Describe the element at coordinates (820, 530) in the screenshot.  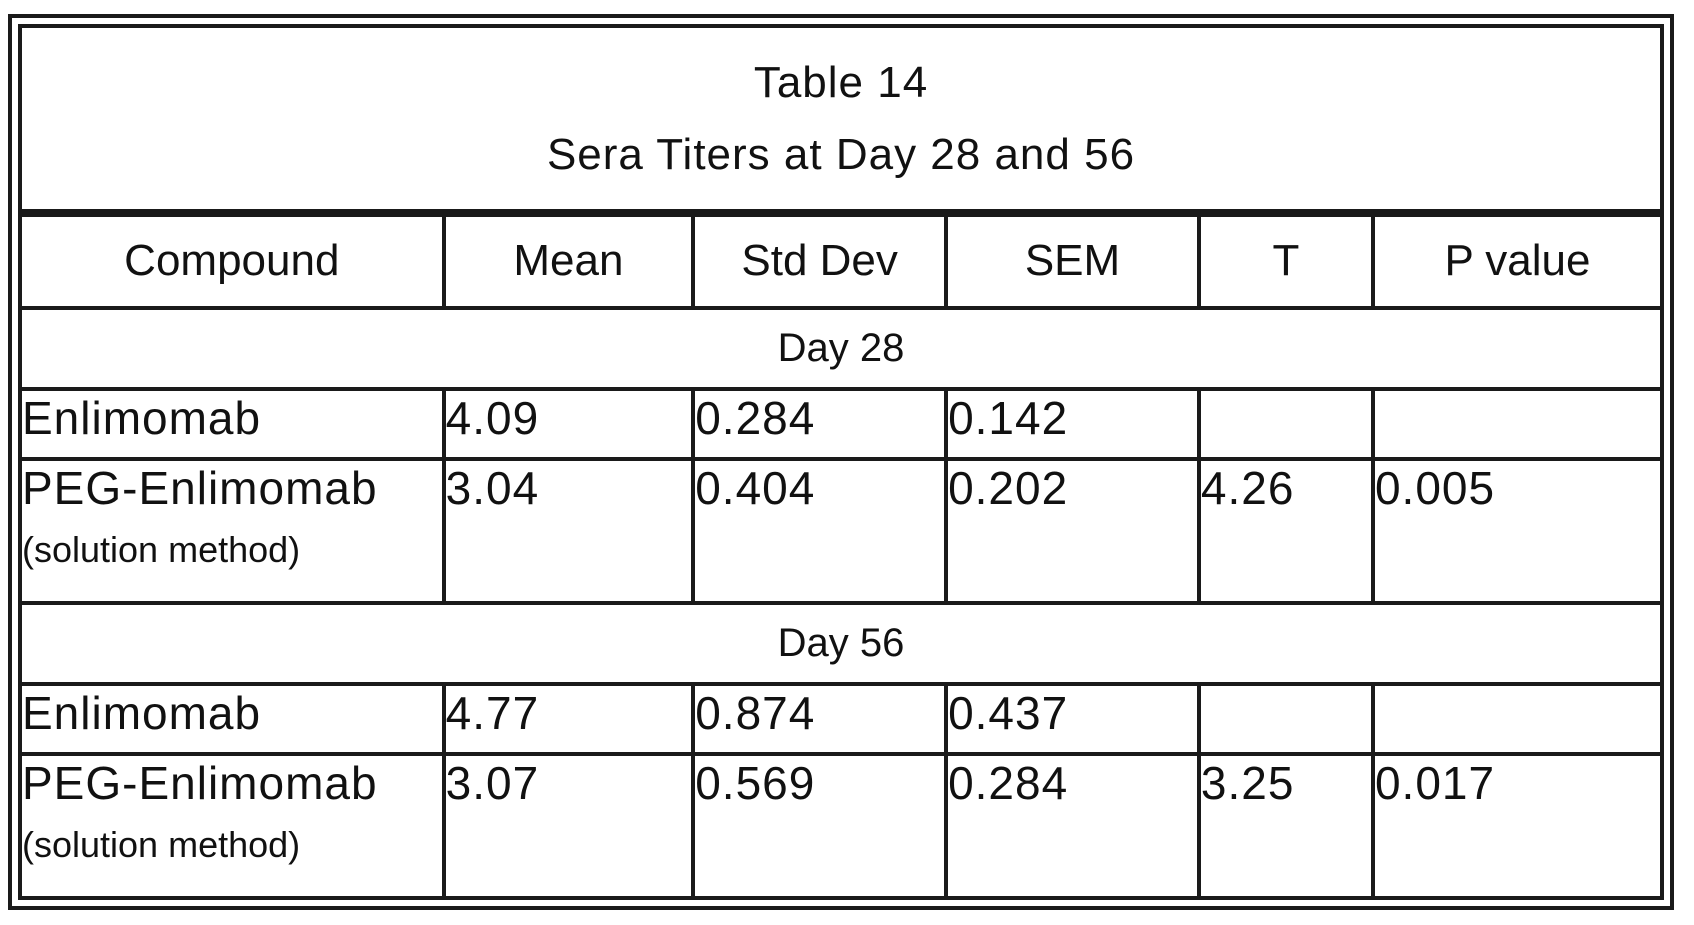
I see `std-dev-cell: 0.404` at that location.